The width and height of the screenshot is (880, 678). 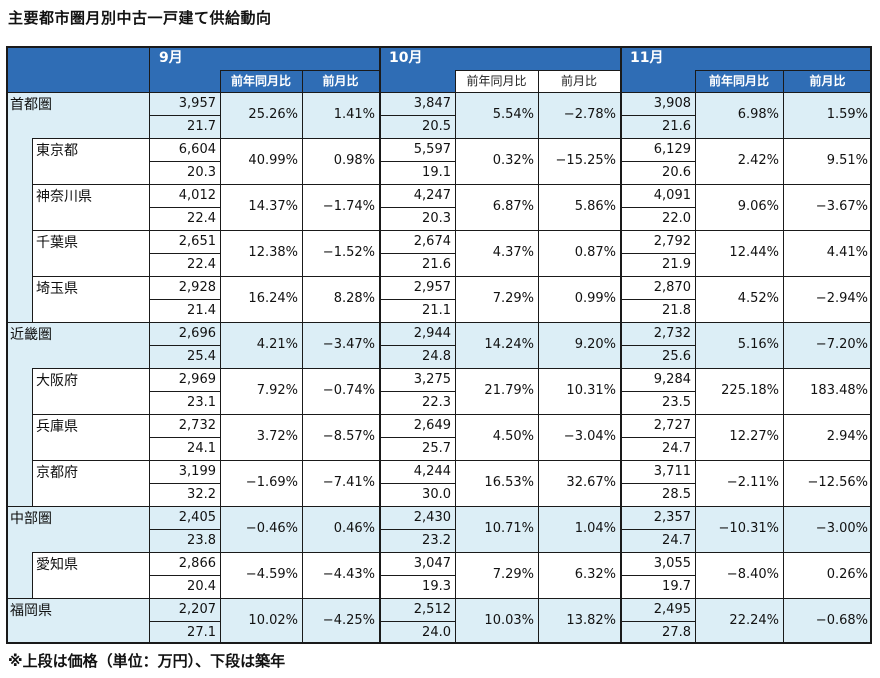 I want to click on price-value: 4,247, so click(x=417, y=195).